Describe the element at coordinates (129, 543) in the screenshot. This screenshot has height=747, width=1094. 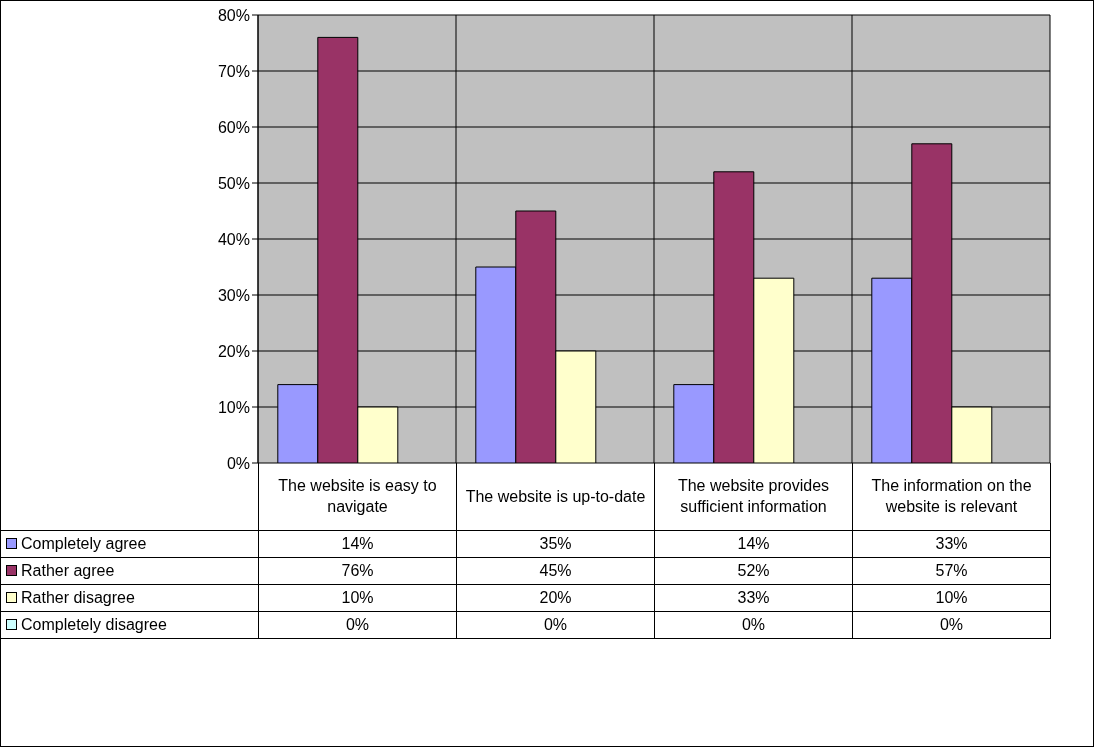
I see `legend-label: Completely agree` at that location.